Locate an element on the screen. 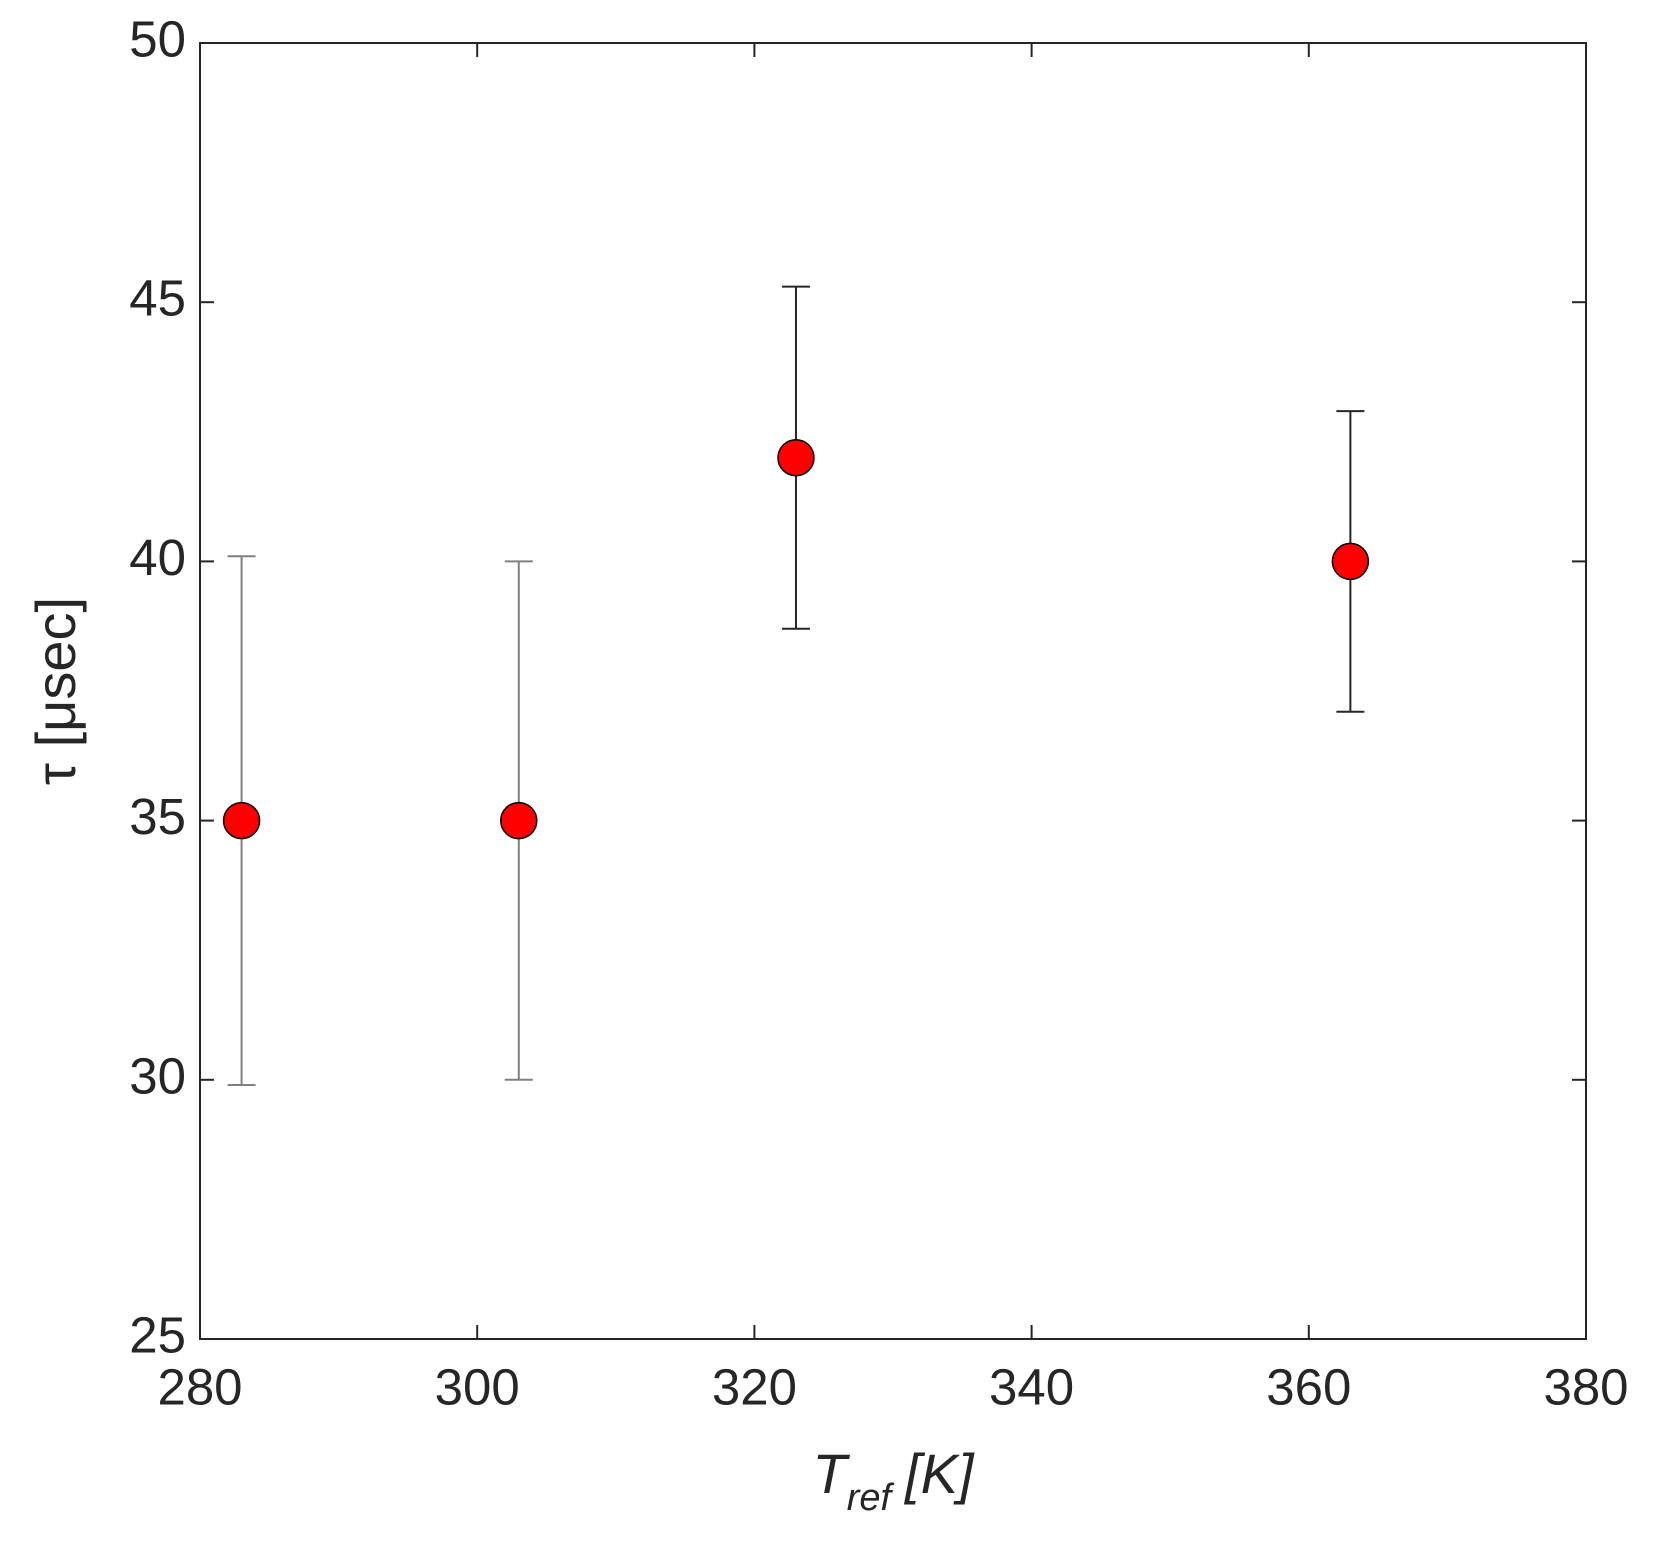 The height and width of the screenshot is (1544, 1658). x-label-main: T is located at coordinates (831, 1473).